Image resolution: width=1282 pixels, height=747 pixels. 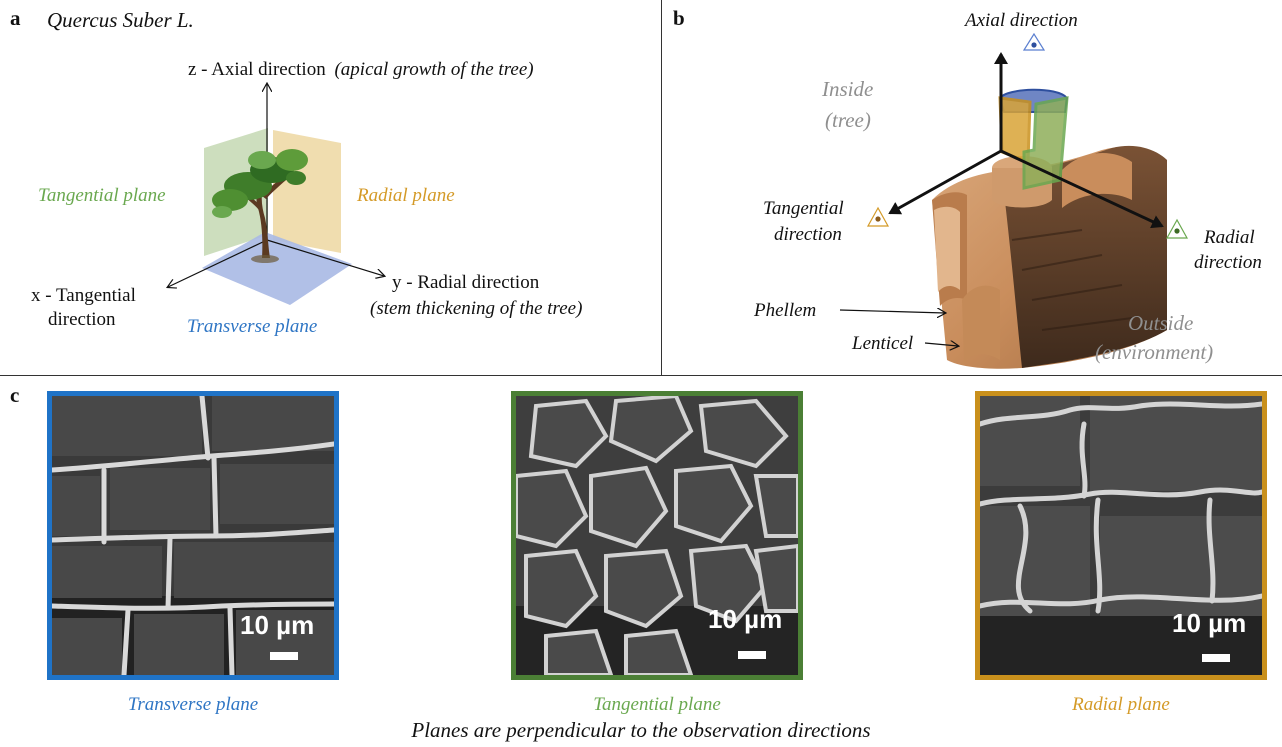 What do you see at coordinates (476, 308) in the screenshot?
I see `y-axis-note: (stem thickening of the tree)` at bounding box center [476, 308].